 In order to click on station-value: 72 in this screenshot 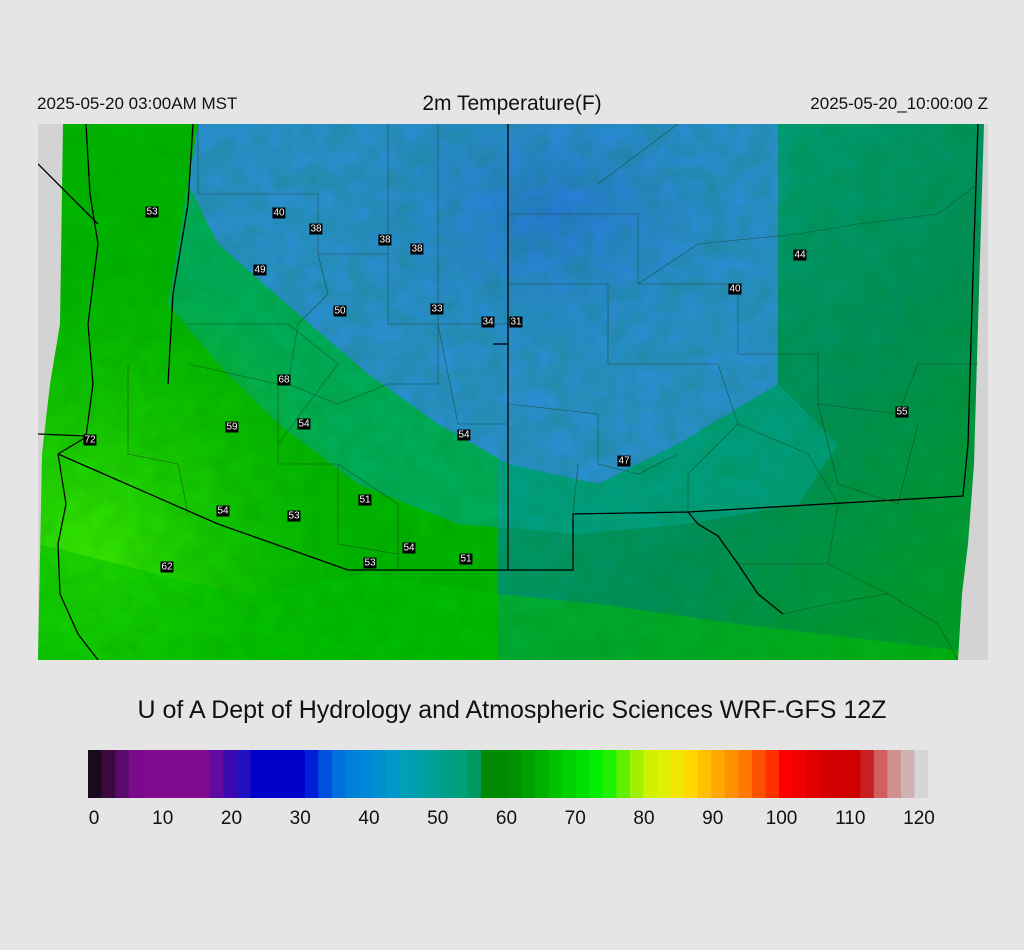, I will do `click(90, 440)`.